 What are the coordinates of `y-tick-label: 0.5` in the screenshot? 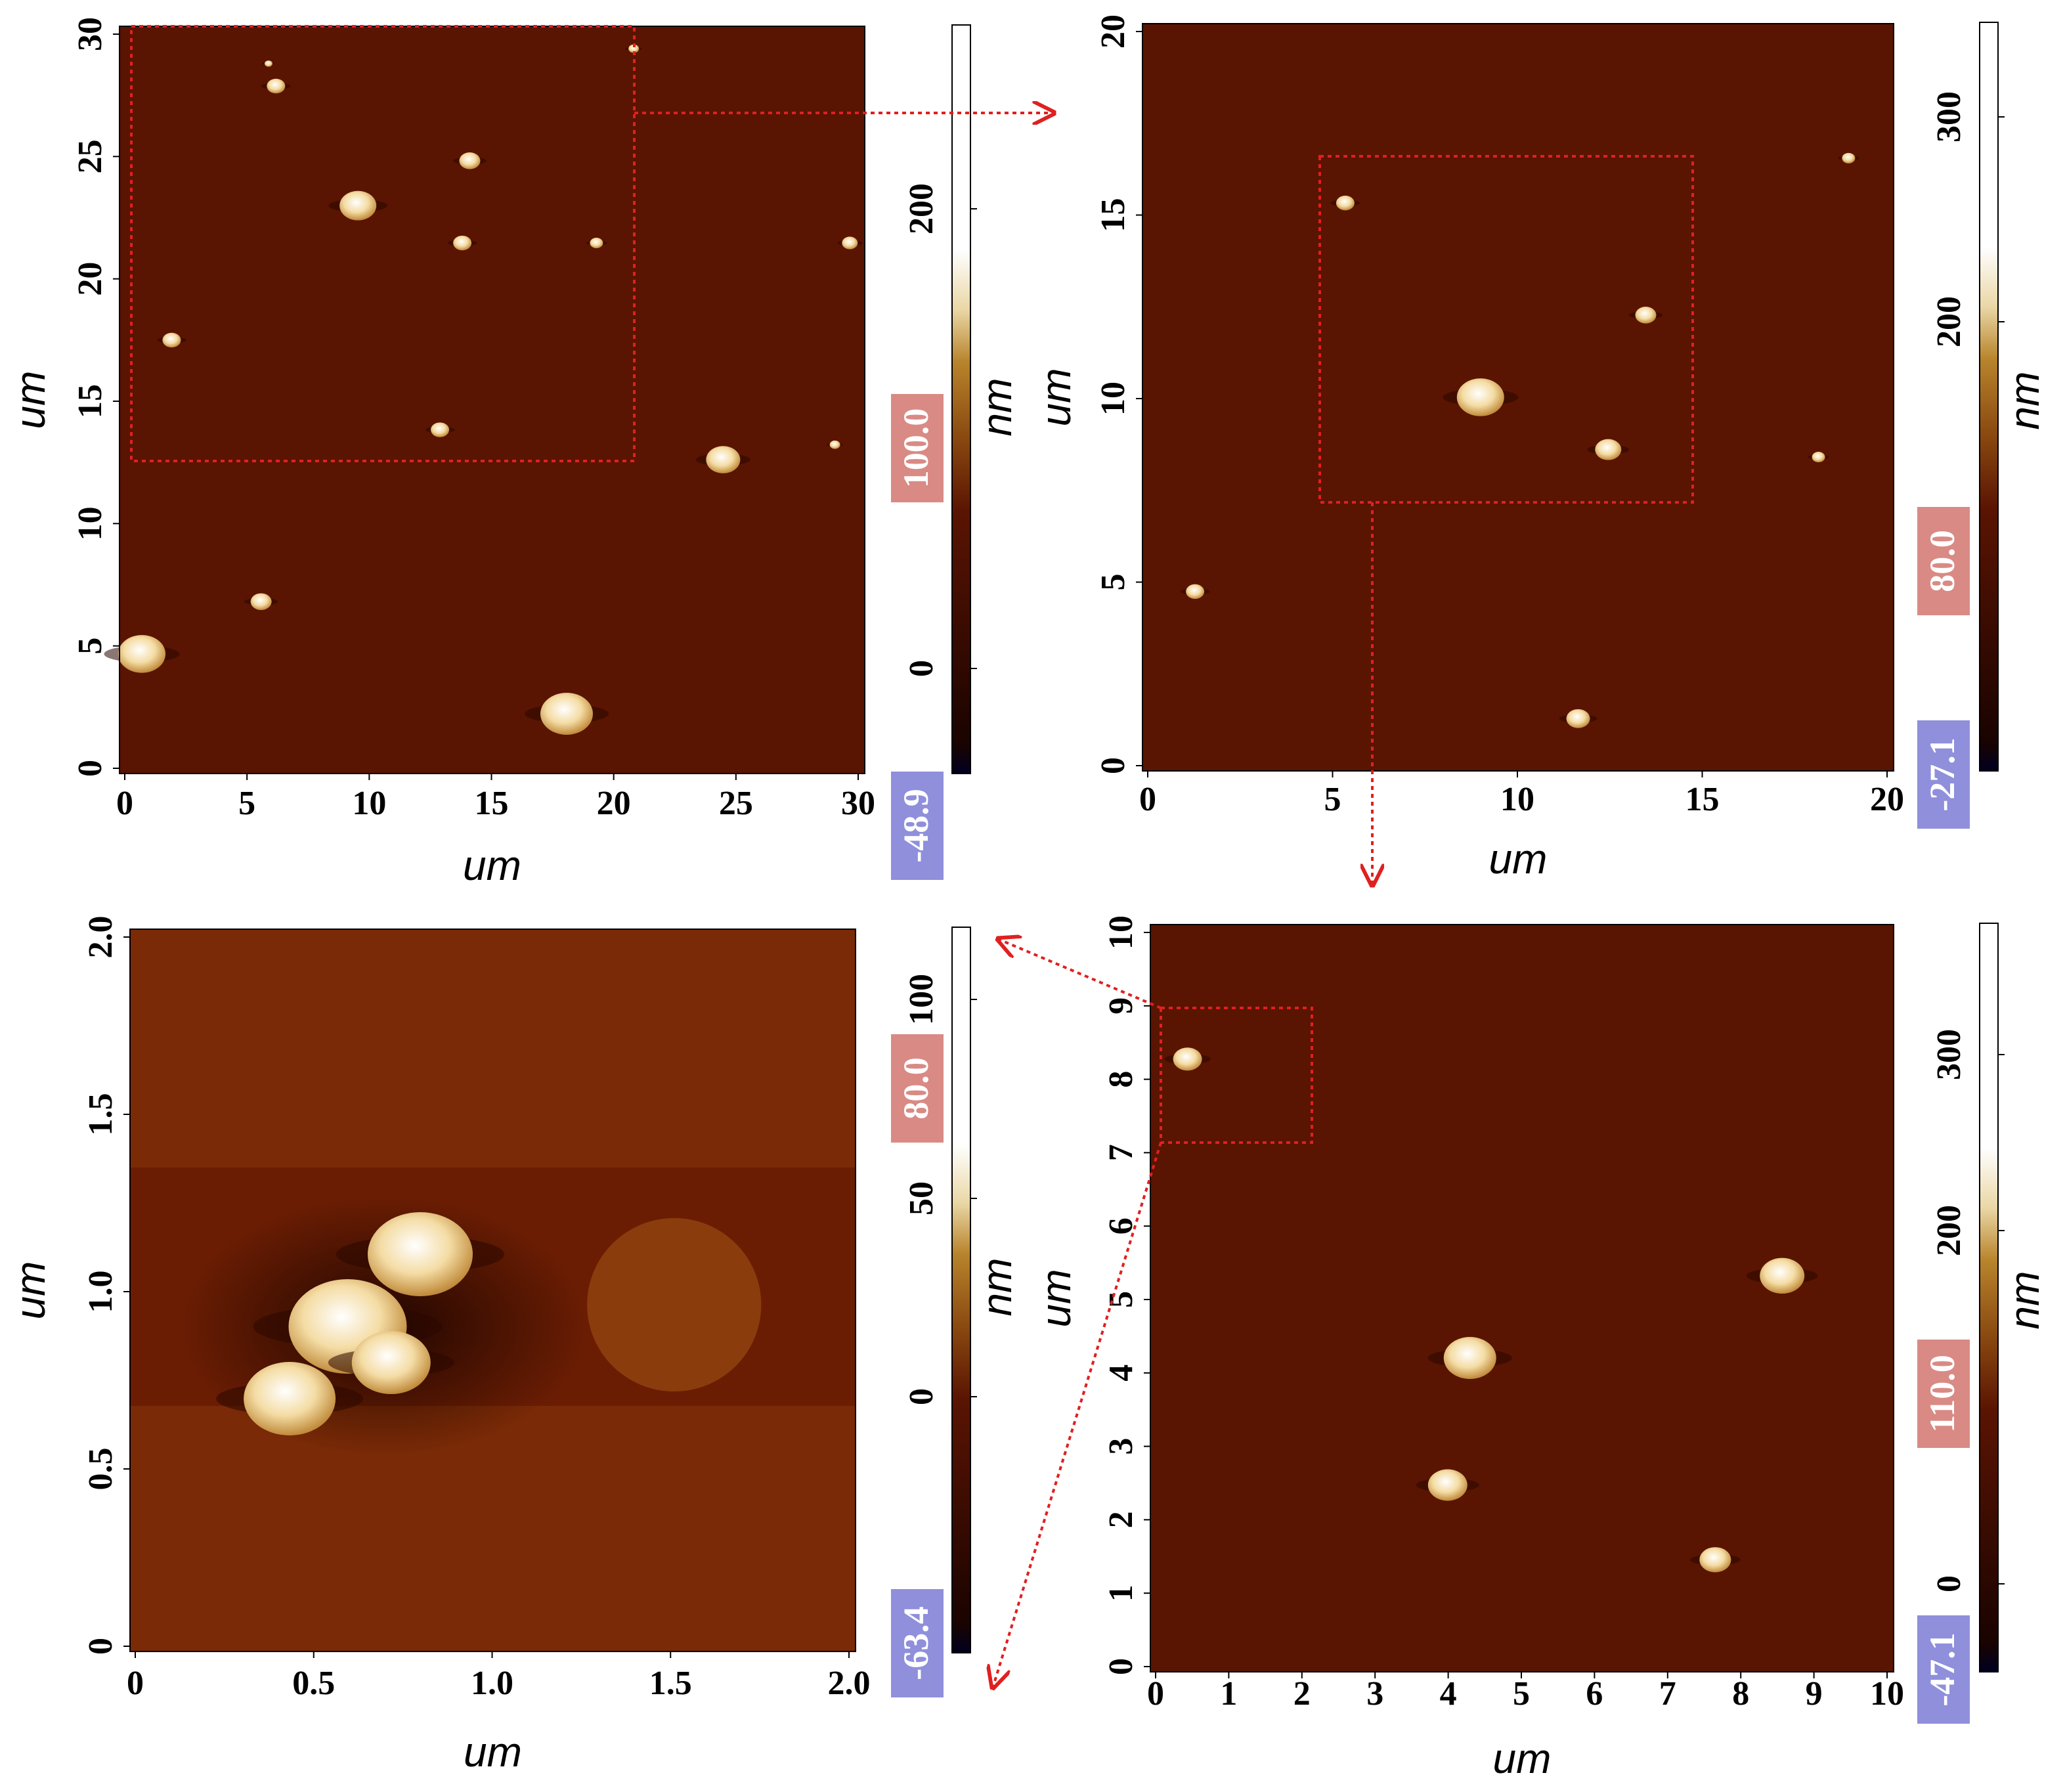 It's located at (101, 1469).